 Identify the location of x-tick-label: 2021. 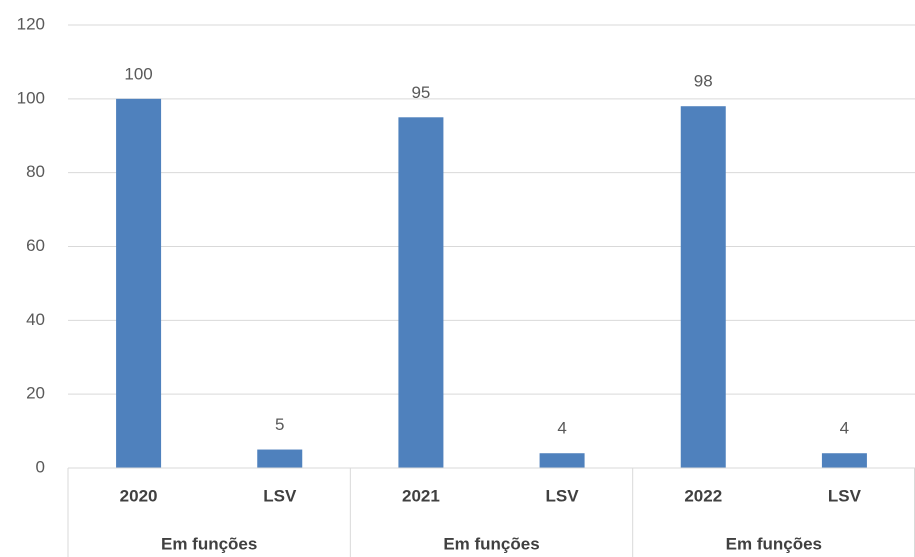
(421, 495).